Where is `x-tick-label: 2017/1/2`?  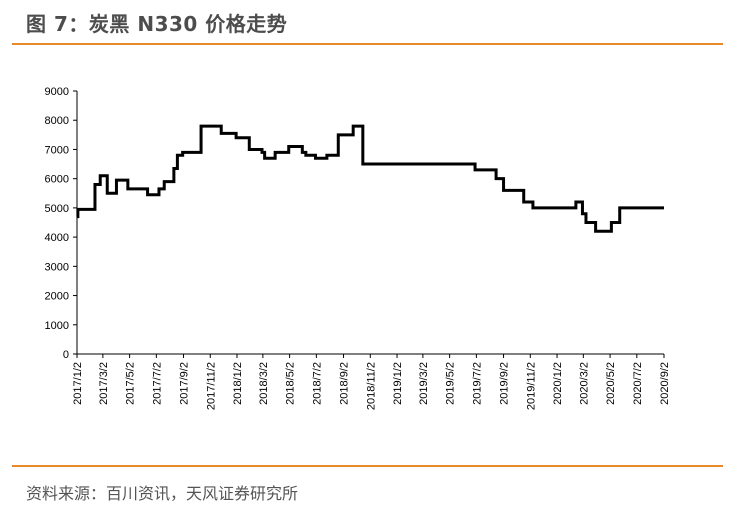
x-tick-label: 2017/1/2 is located at coordinates (78, 383).